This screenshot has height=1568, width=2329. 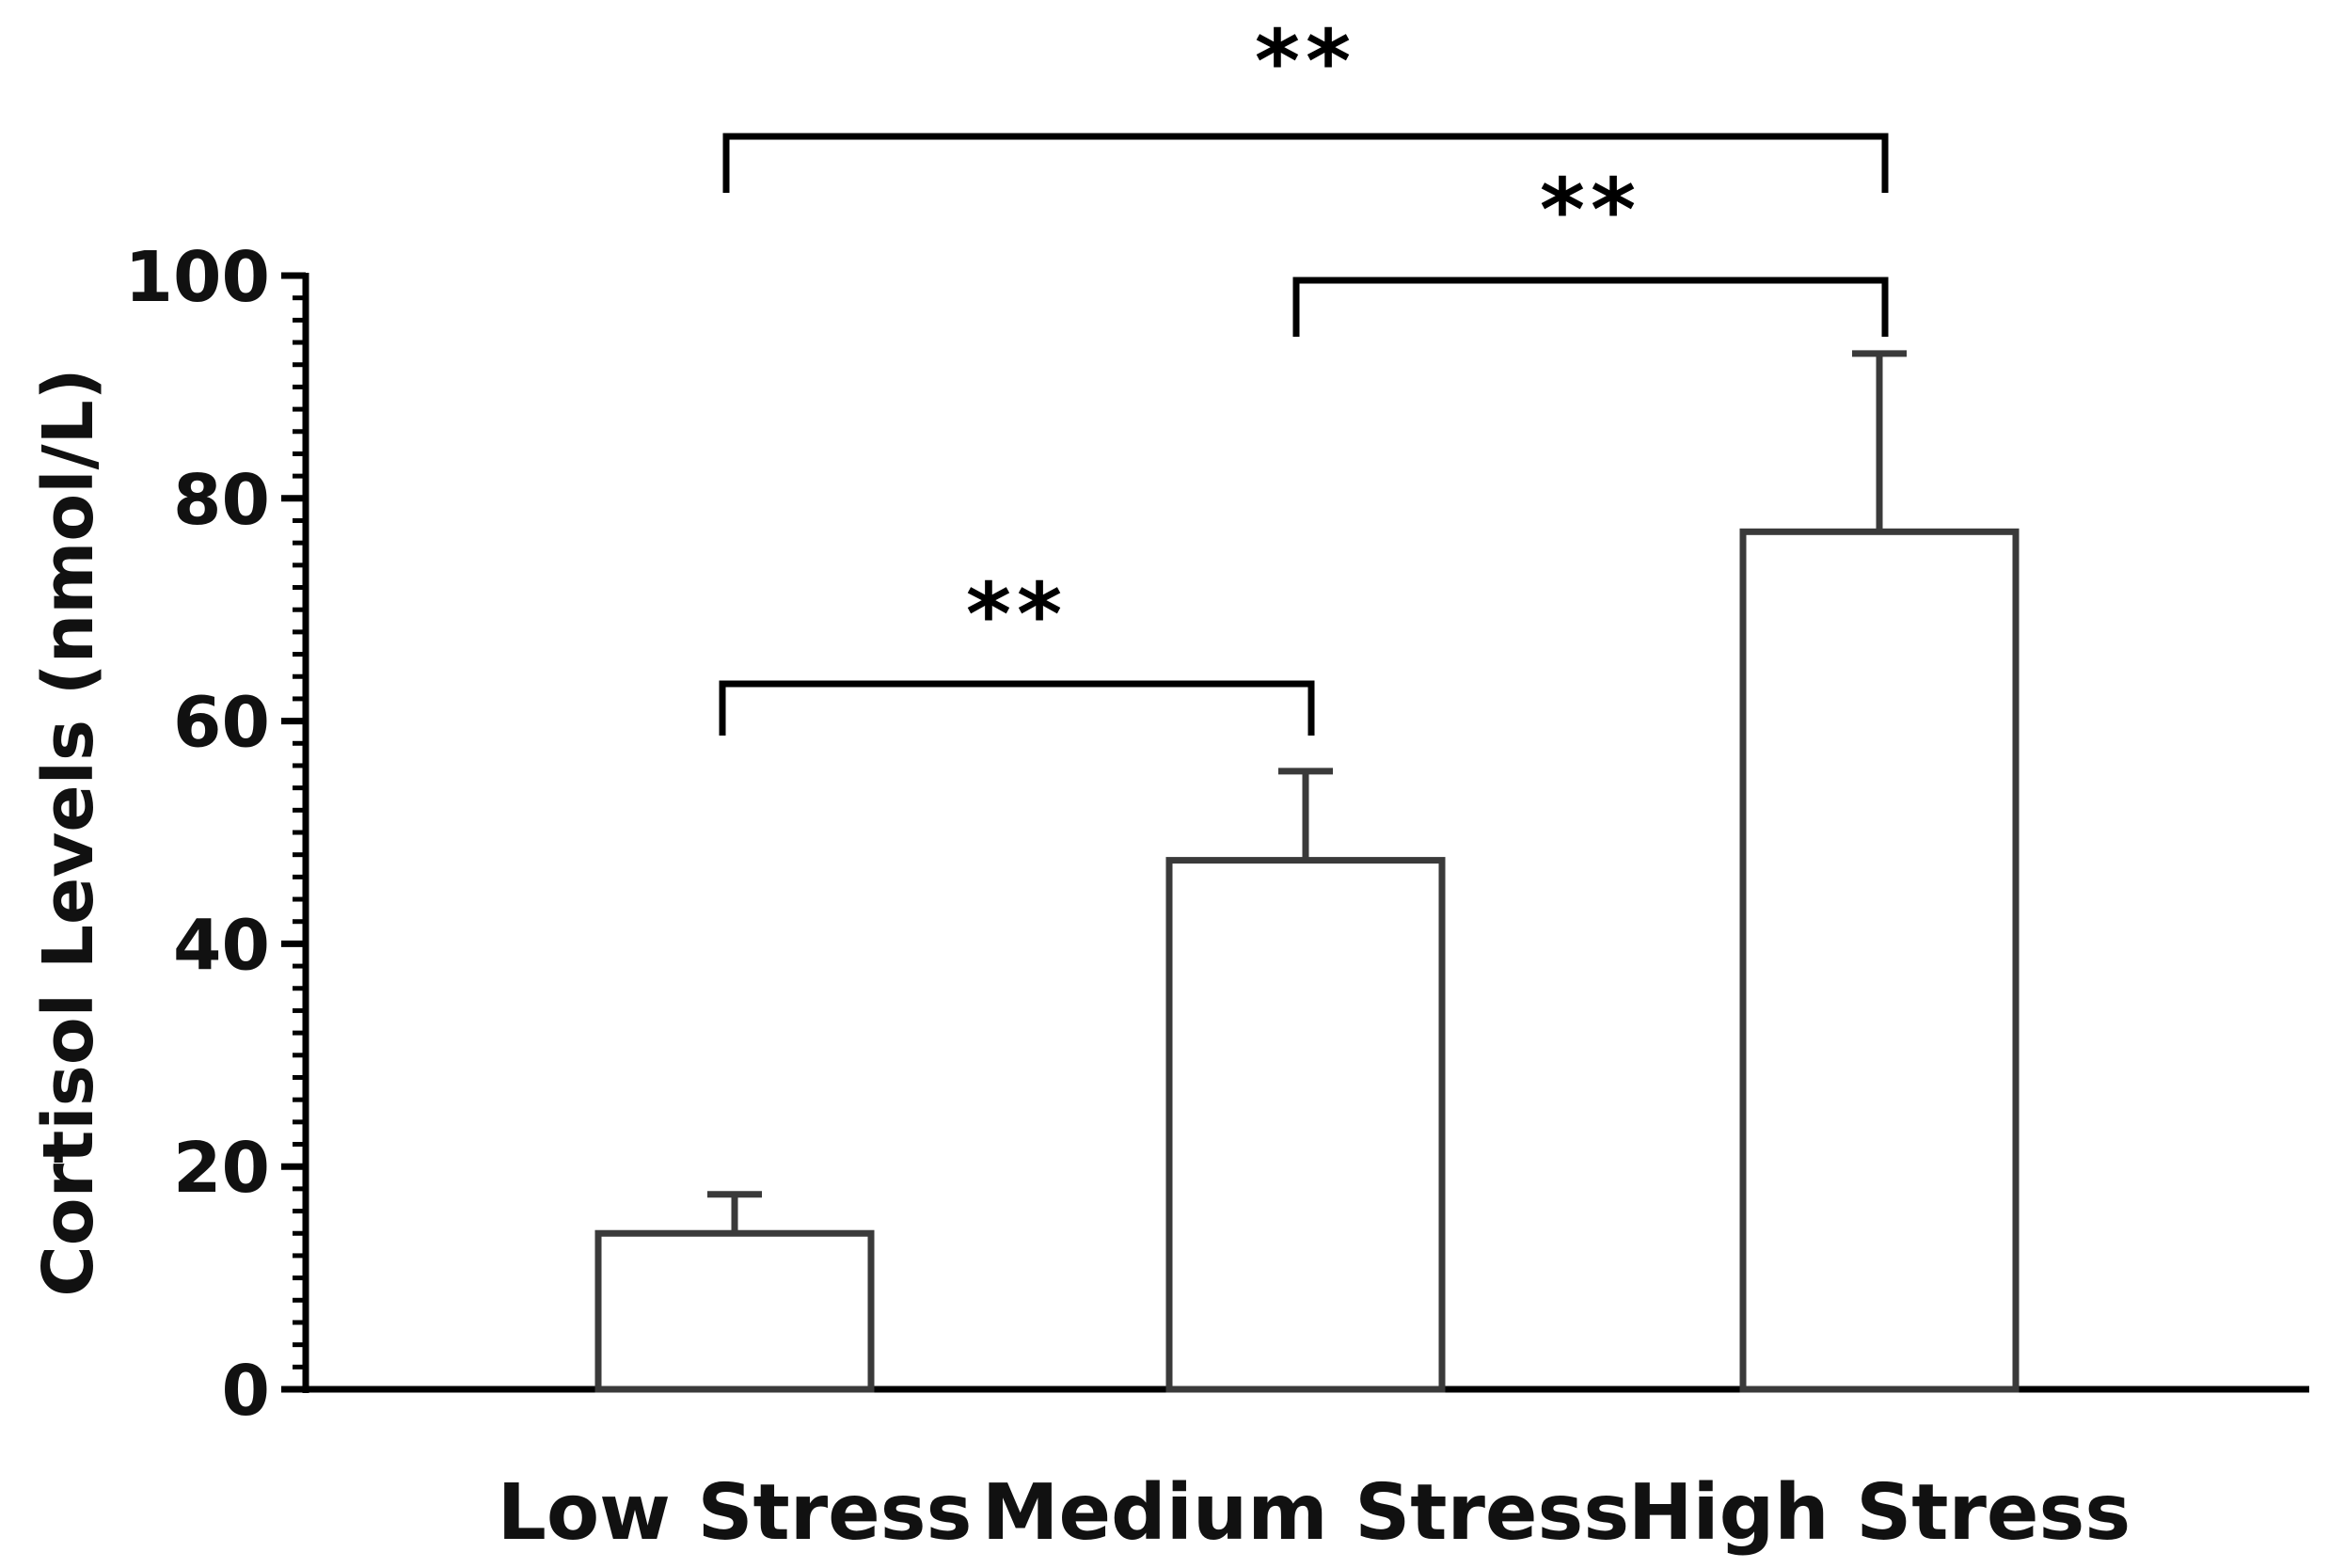 What do you see at coordinates (221, 500) in the screenshot?
I see `y-tick-label: 80` at bounding box center [221, 500].